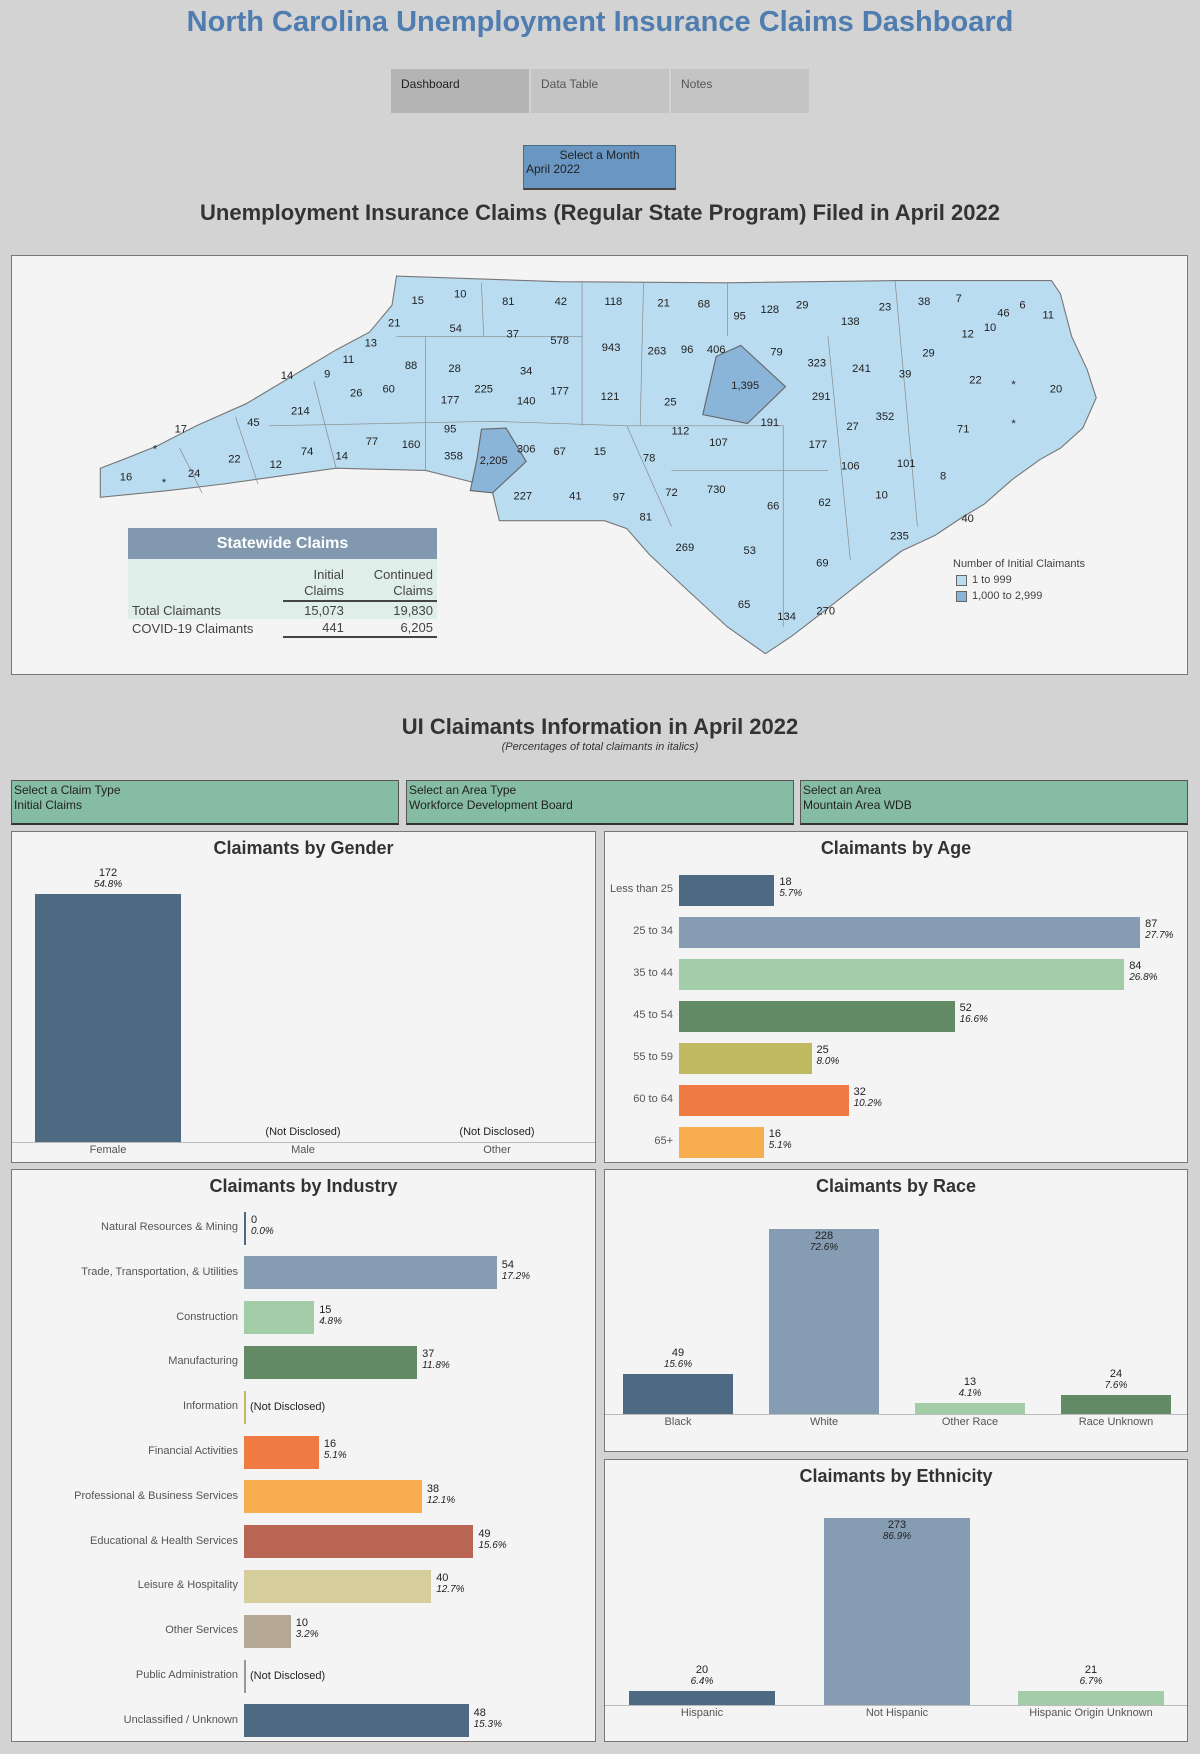 The image size is (1200, 1754). Describe the element at coordinates (702, 1682) in the screenshot. I see `value-percent: 6.4%` at that location.